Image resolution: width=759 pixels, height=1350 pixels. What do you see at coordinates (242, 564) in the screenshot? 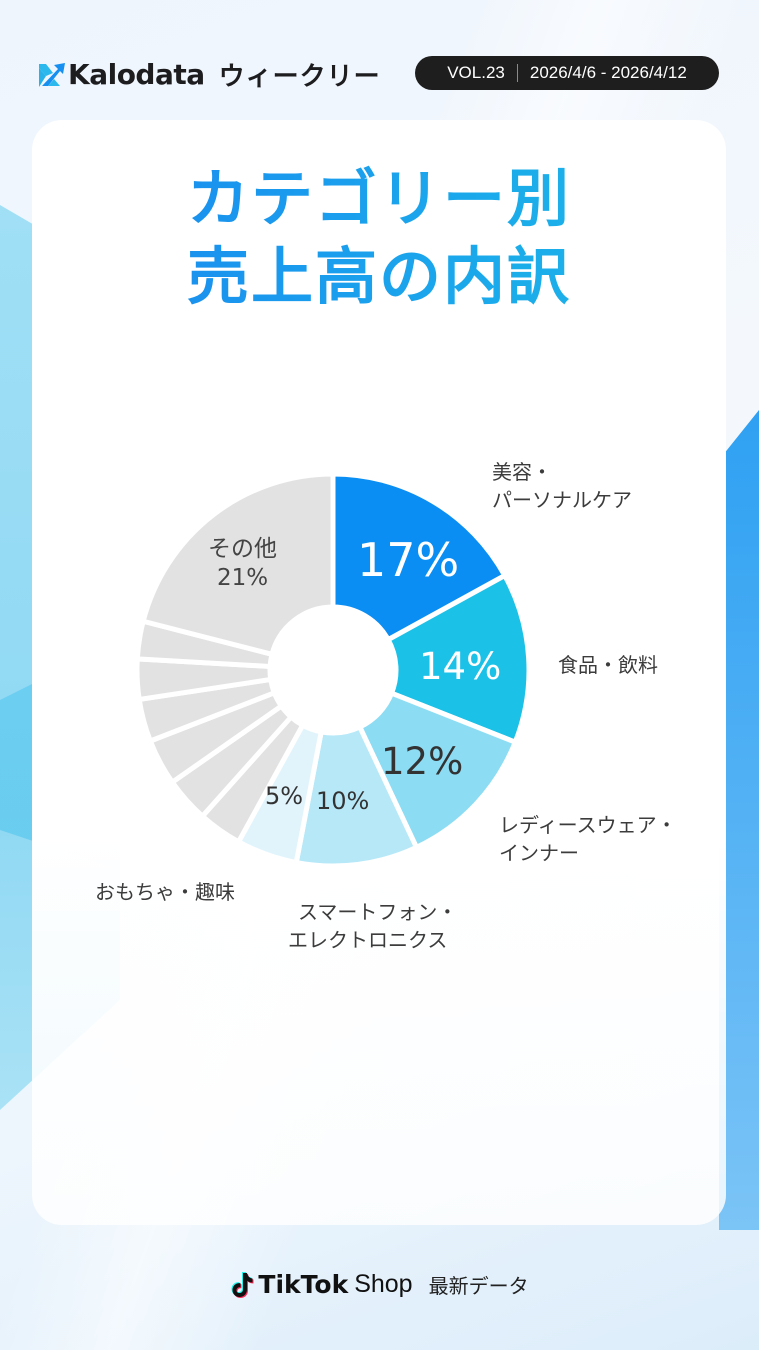
I see `pct-label-other: その他 21%` at bounding box center [242, 564].